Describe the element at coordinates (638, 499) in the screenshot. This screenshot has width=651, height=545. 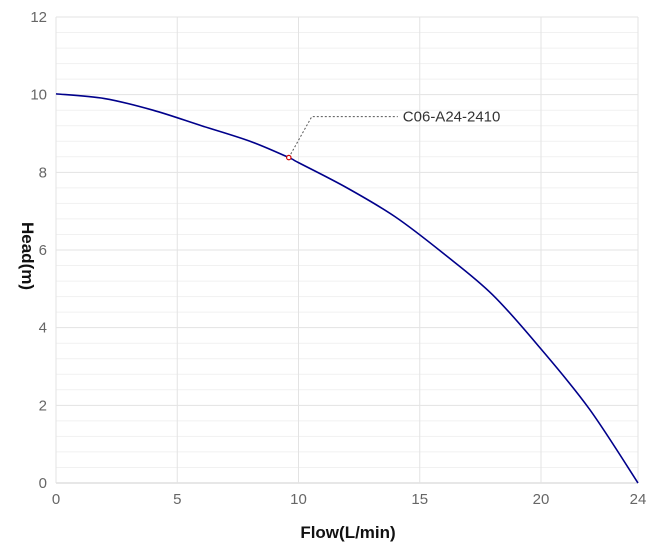
I see `x-tick-label: 24` at that location.